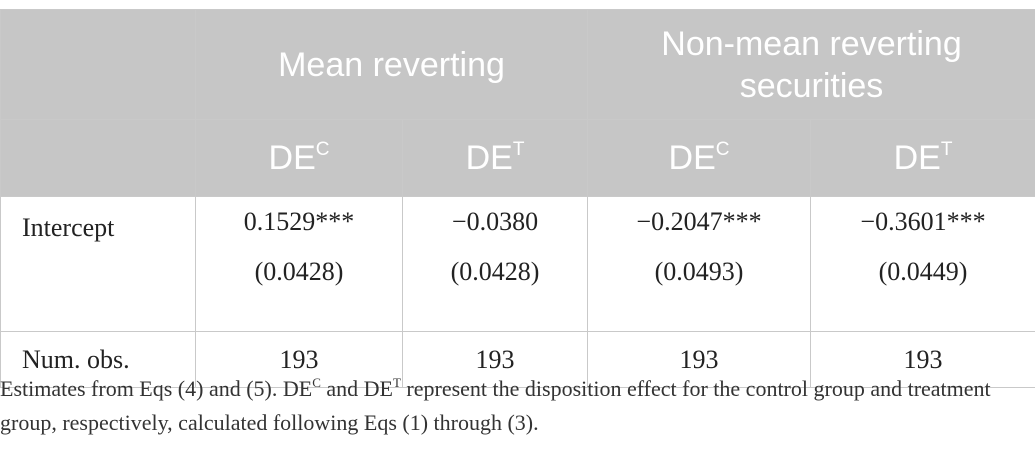 This screenshot has width=1035, height=454. I want to click on row-label-num-obs: Num. obs., so click(98, 359).